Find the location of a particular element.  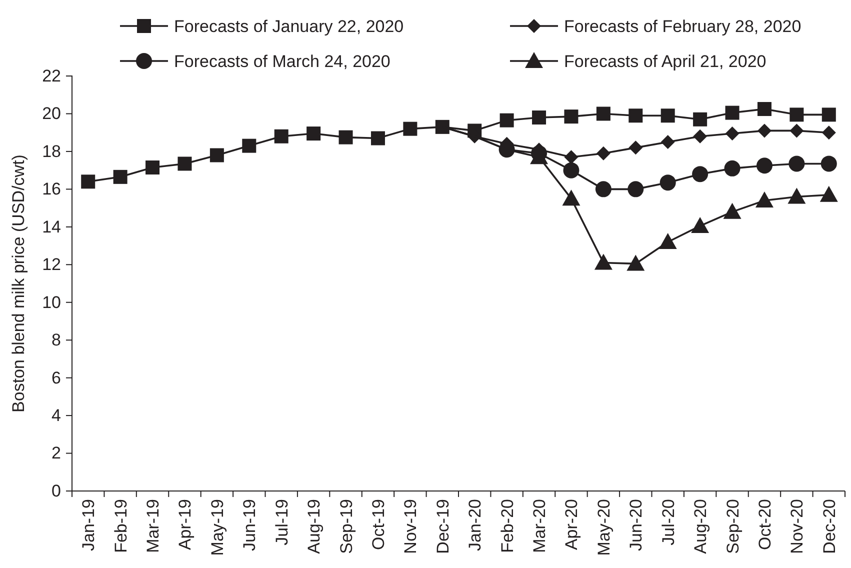

x-tick-label: Jul-20 is located at coordinates (668, 522).